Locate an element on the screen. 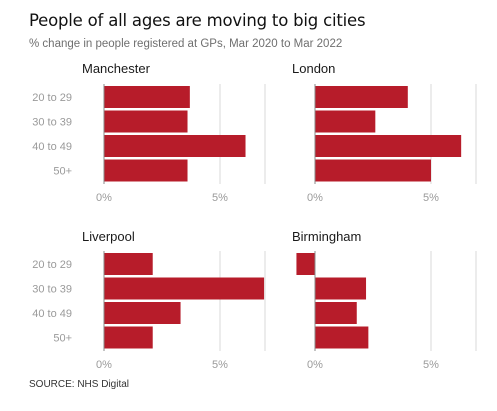 The width and height of the screenshot is (497, 411). x-tick-label-london: 0% is located at coordinates (315, 198).